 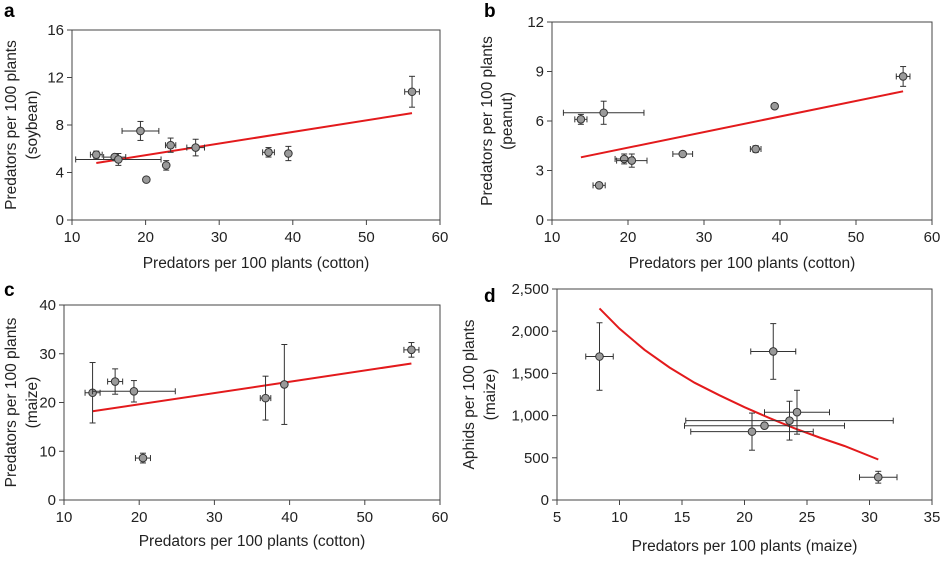 What do you see at coordinates (682, 517) in the screenshot?
I see `x-tick-label: 15` at bounding box center [682, 517].